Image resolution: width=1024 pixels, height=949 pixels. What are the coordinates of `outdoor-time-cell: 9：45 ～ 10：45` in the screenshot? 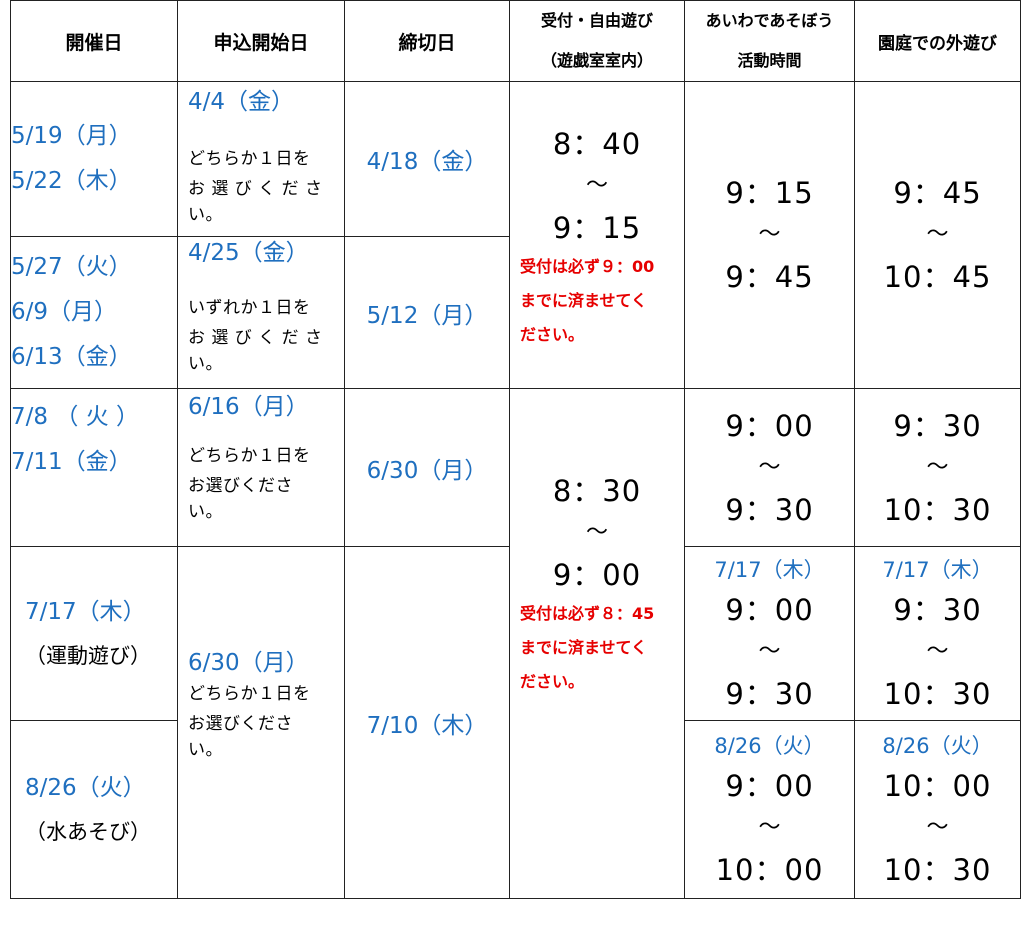 It's located at (937, 235).